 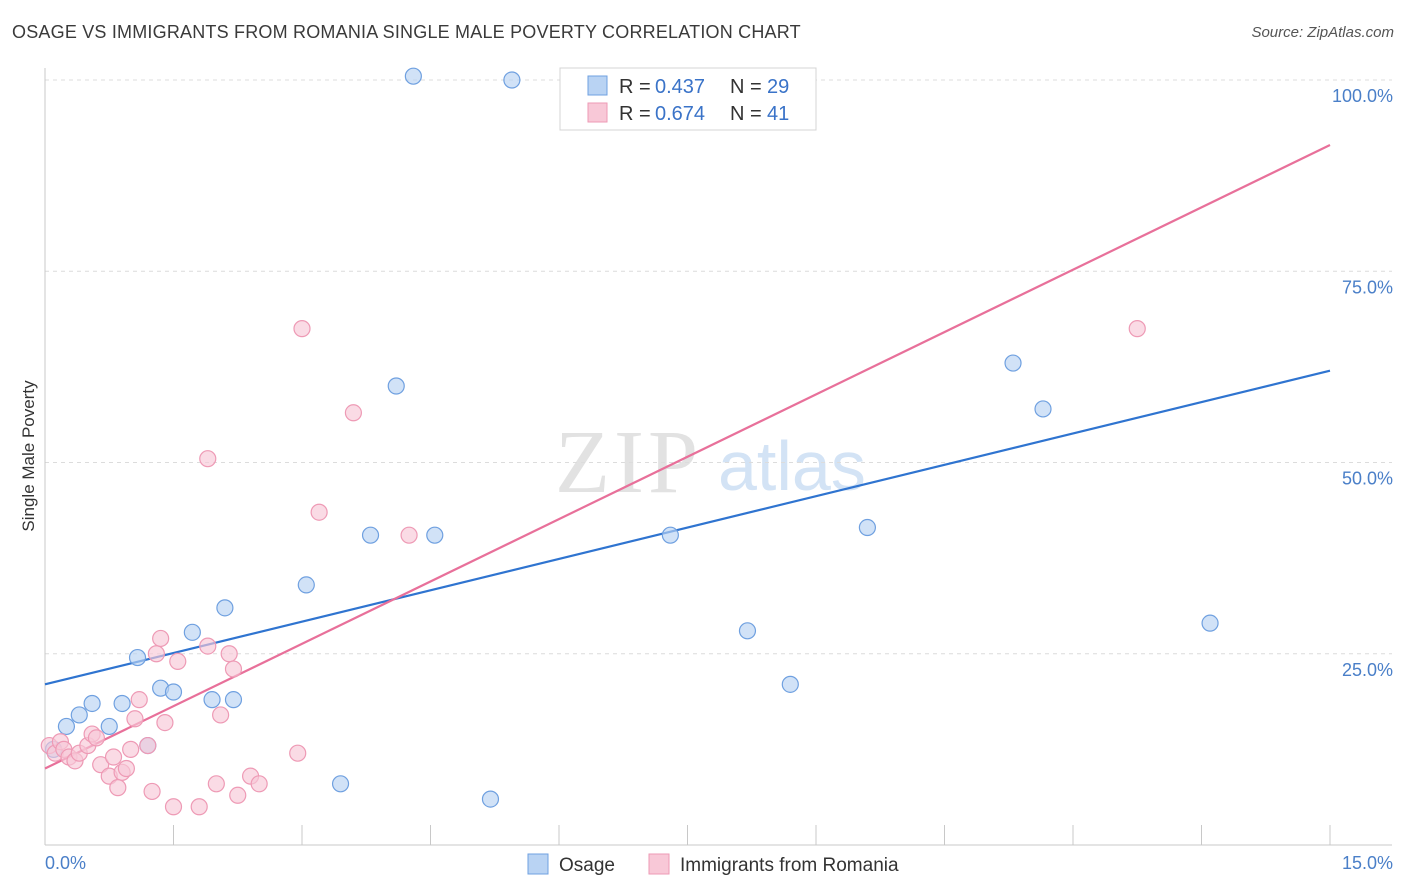 What do you see at coordinates (680, 87) in the screenshot?
I see `legend-r-value-1: 0.437` at bounding box center [680, 87].